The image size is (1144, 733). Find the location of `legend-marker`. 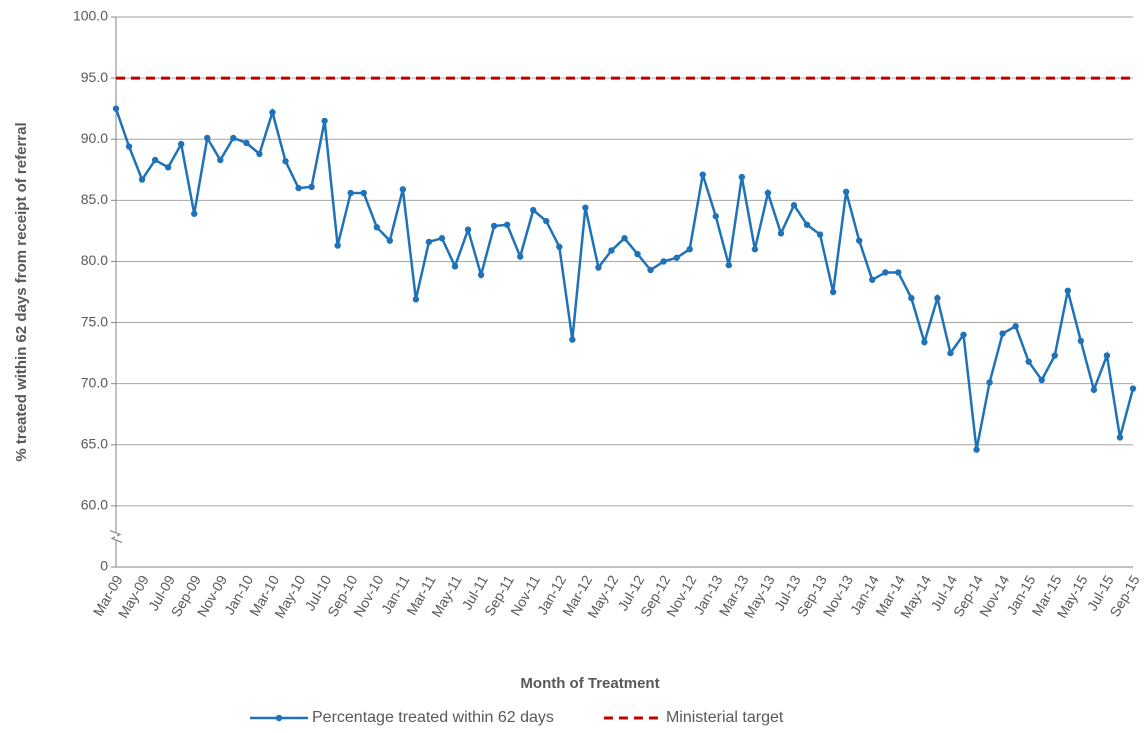

legend-marker is located at coordinates (279, 718).